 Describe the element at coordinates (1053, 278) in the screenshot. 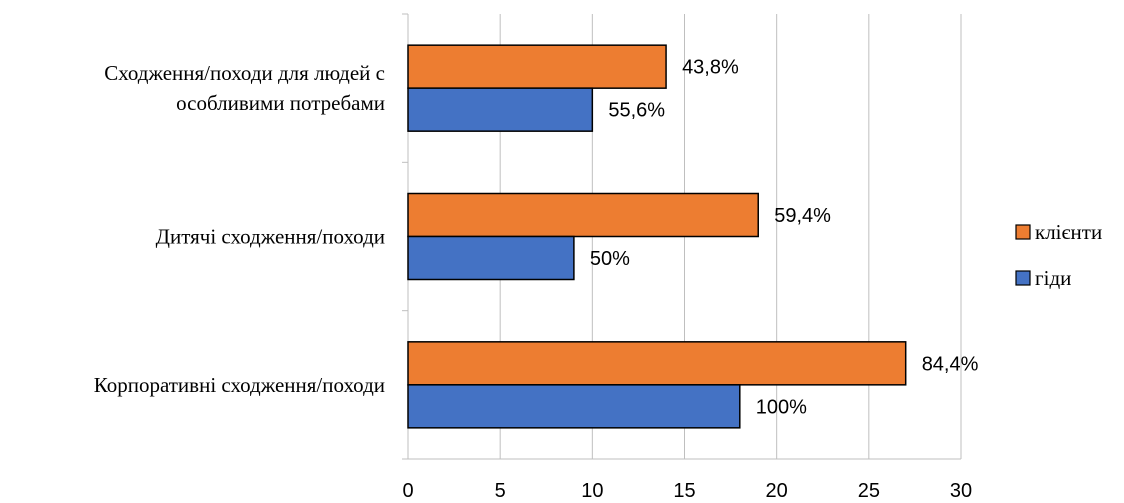

I see `legend-label: гіди` at that location.